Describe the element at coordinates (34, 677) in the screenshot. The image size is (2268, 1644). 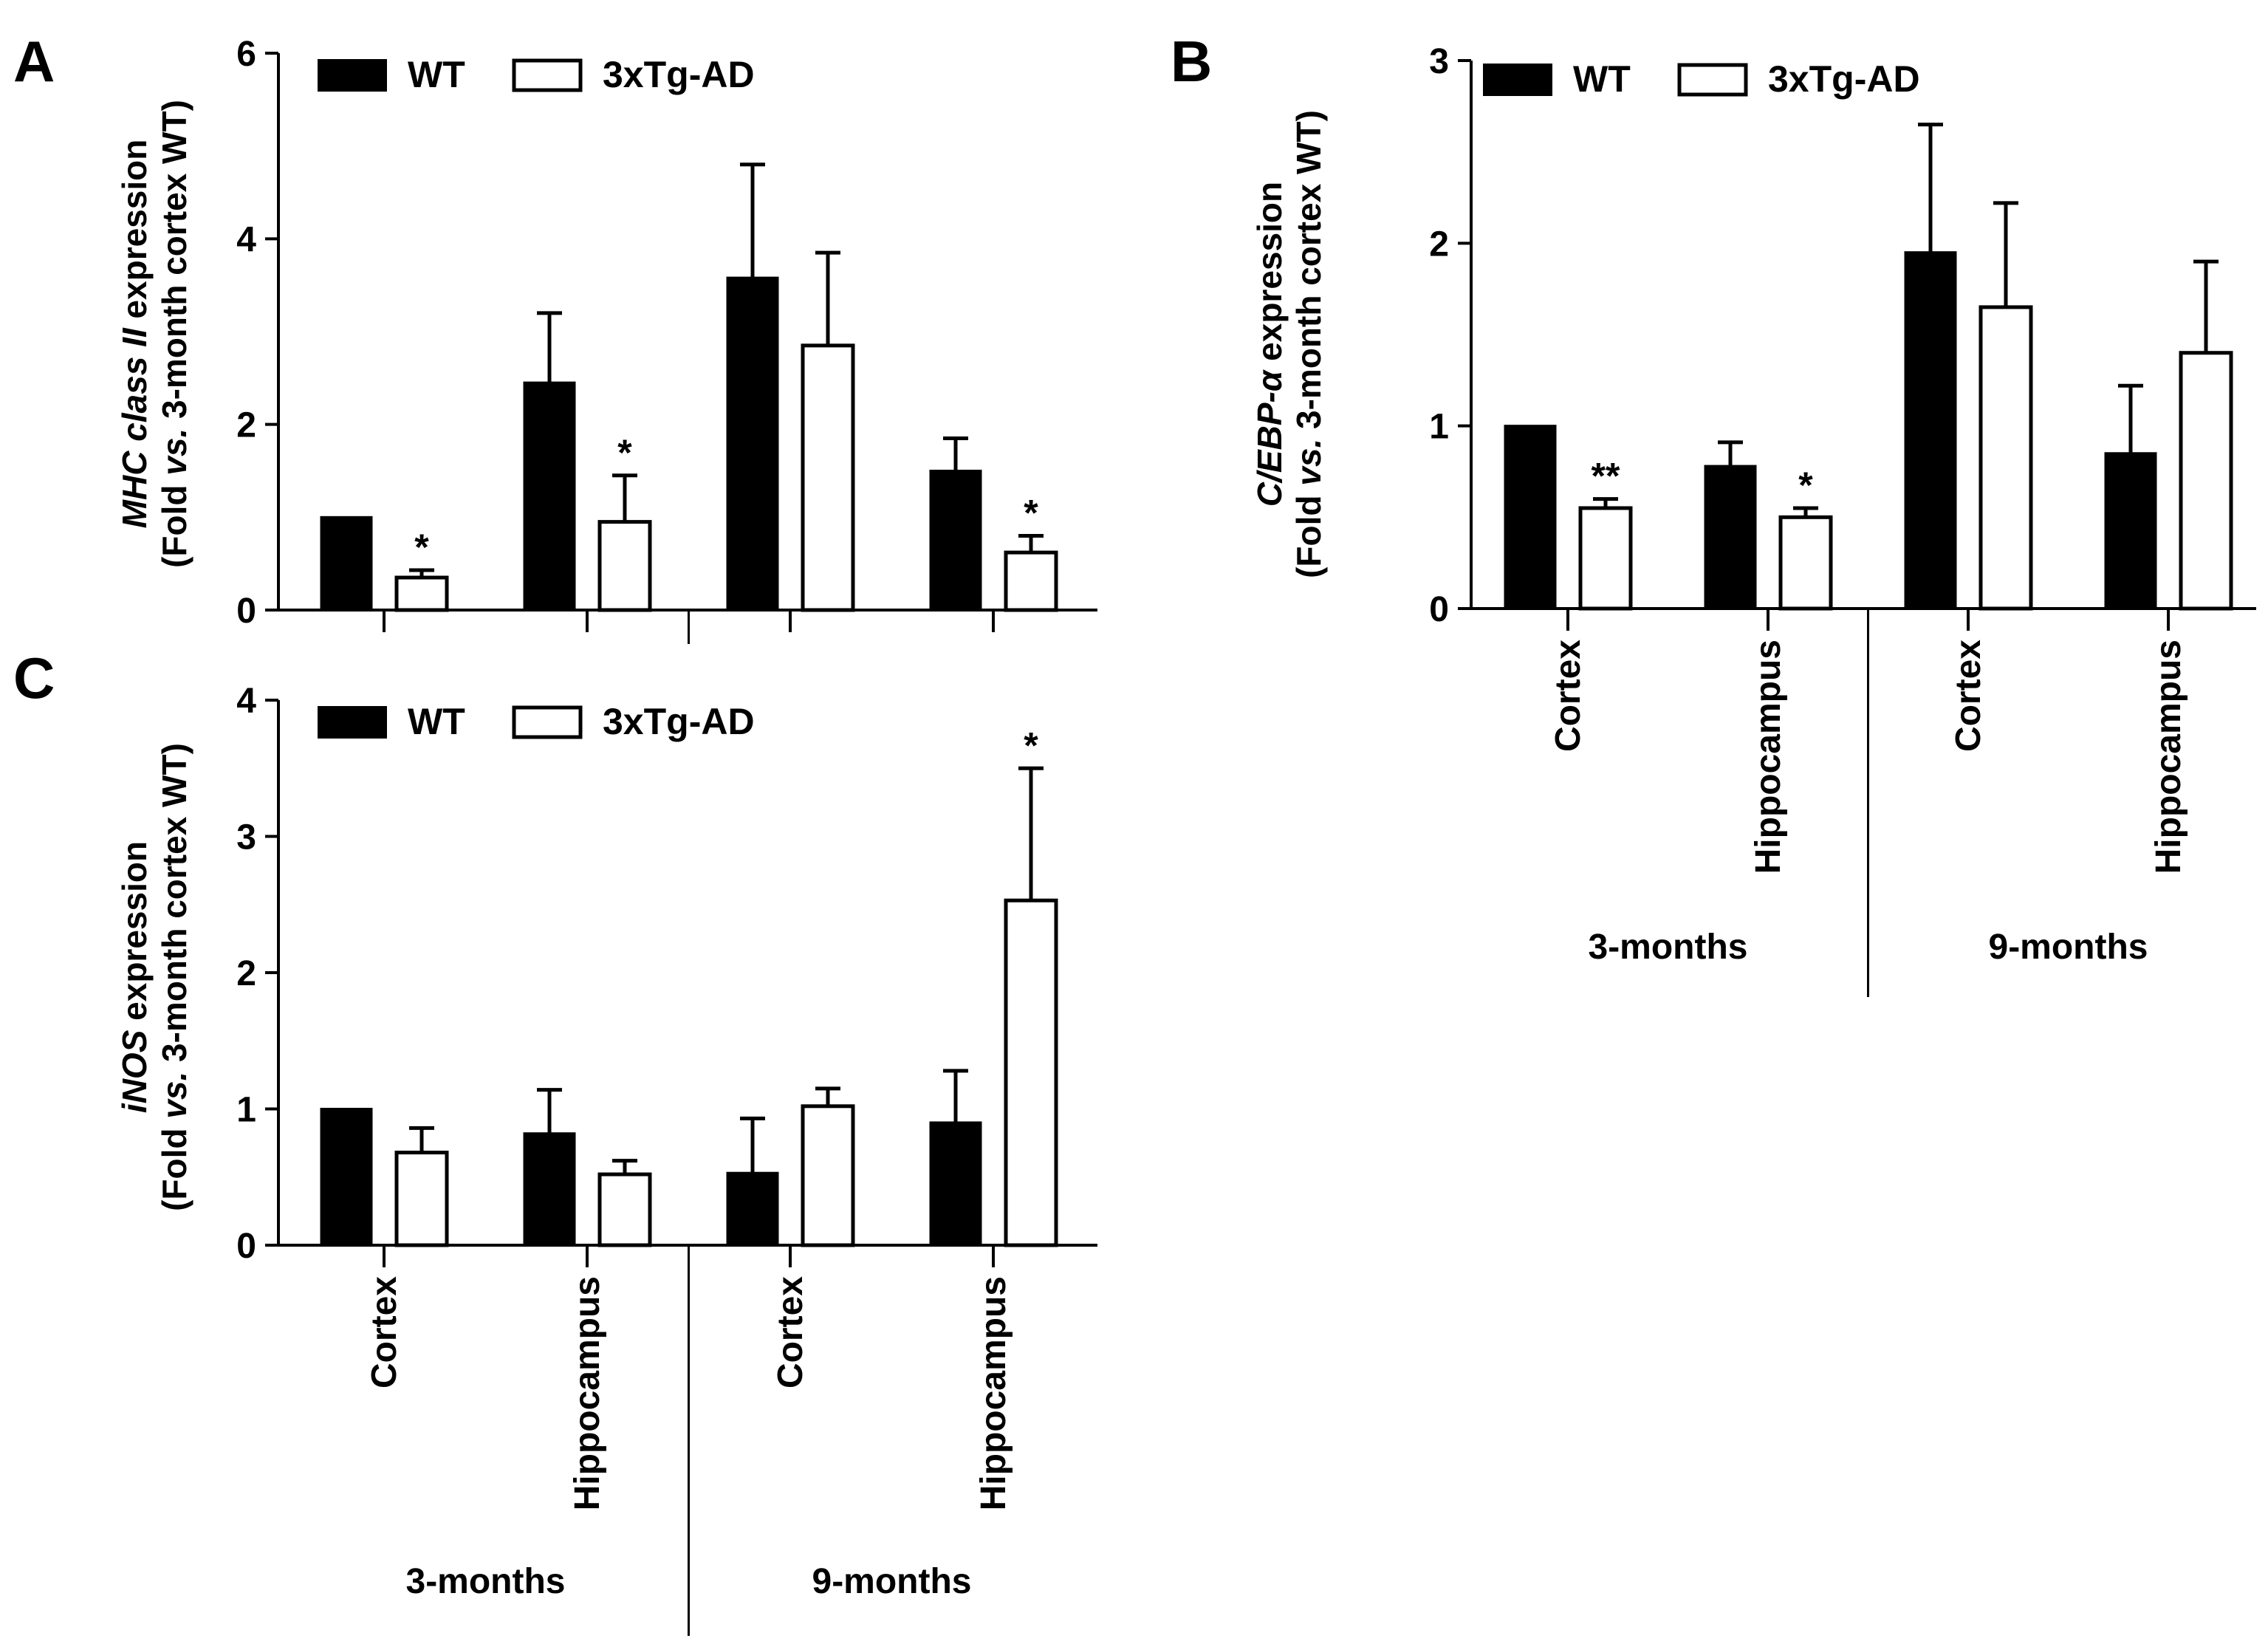
I see `panel-label: C` at that location.